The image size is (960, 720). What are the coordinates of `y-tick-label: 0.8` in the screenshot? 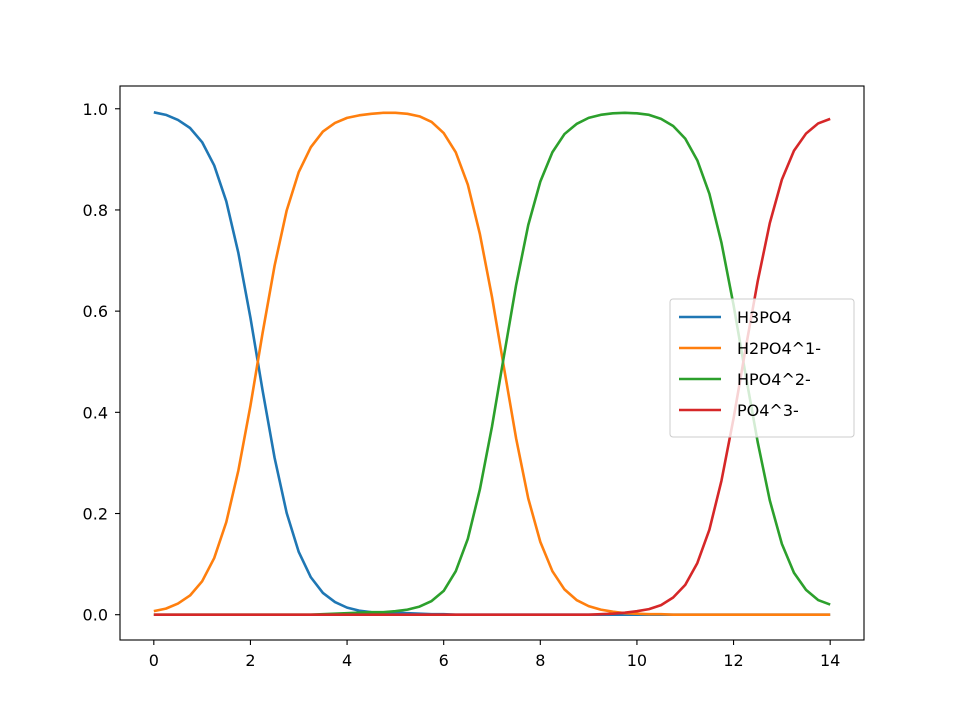 It's located at (95, 210).